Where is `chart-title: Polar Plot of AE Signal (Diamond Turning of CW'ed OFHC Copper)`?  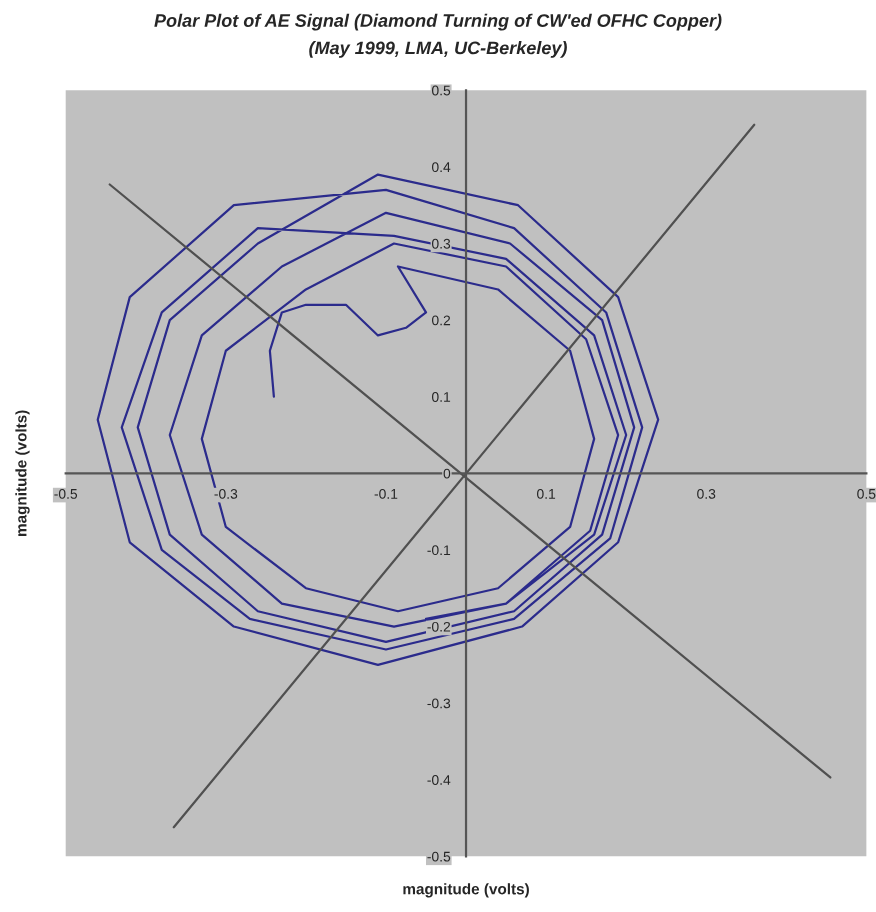
chart-title: Polar Plot of AE Signal (Diamond Turning of CW'ed OFHC Copper) is located at coordinates (438, 22).